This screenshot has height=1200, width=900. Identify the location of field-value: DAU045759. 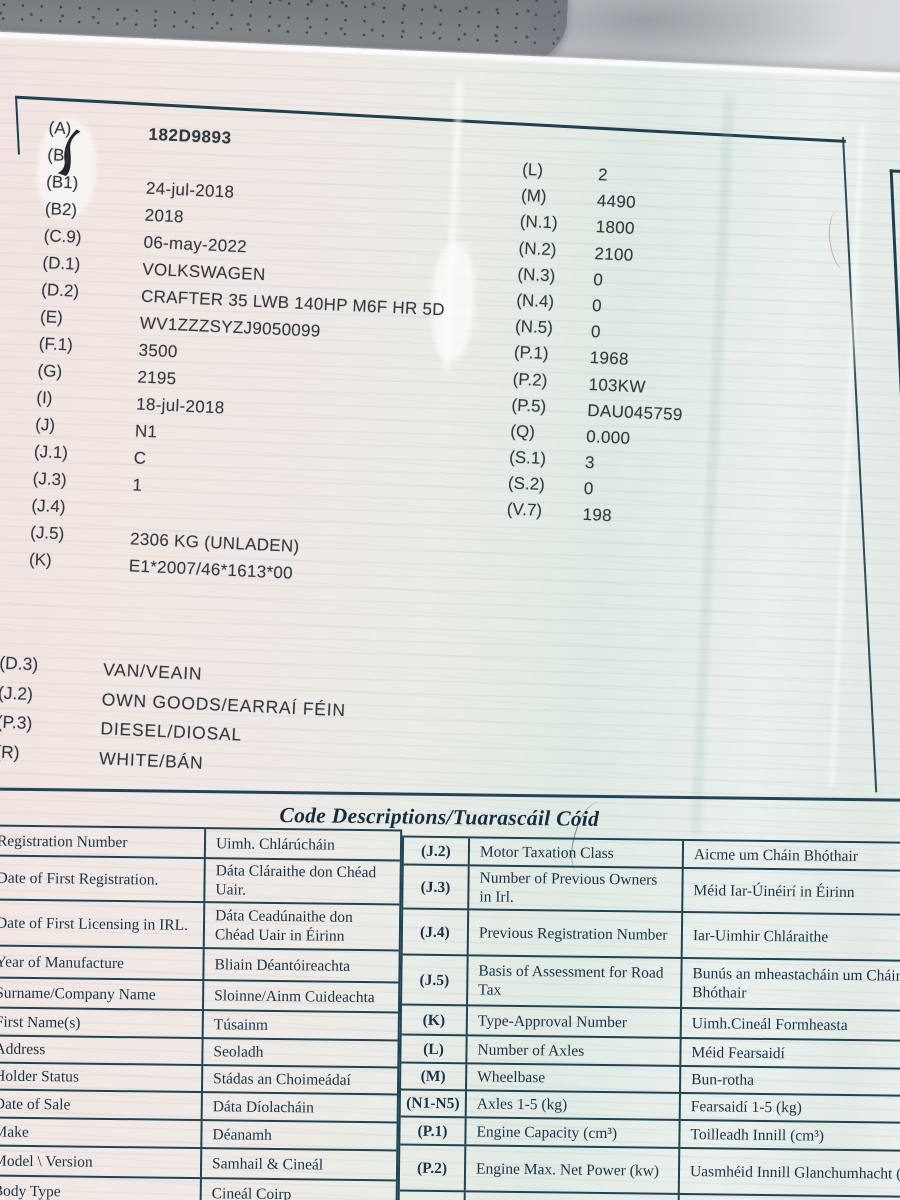
(635, 412).